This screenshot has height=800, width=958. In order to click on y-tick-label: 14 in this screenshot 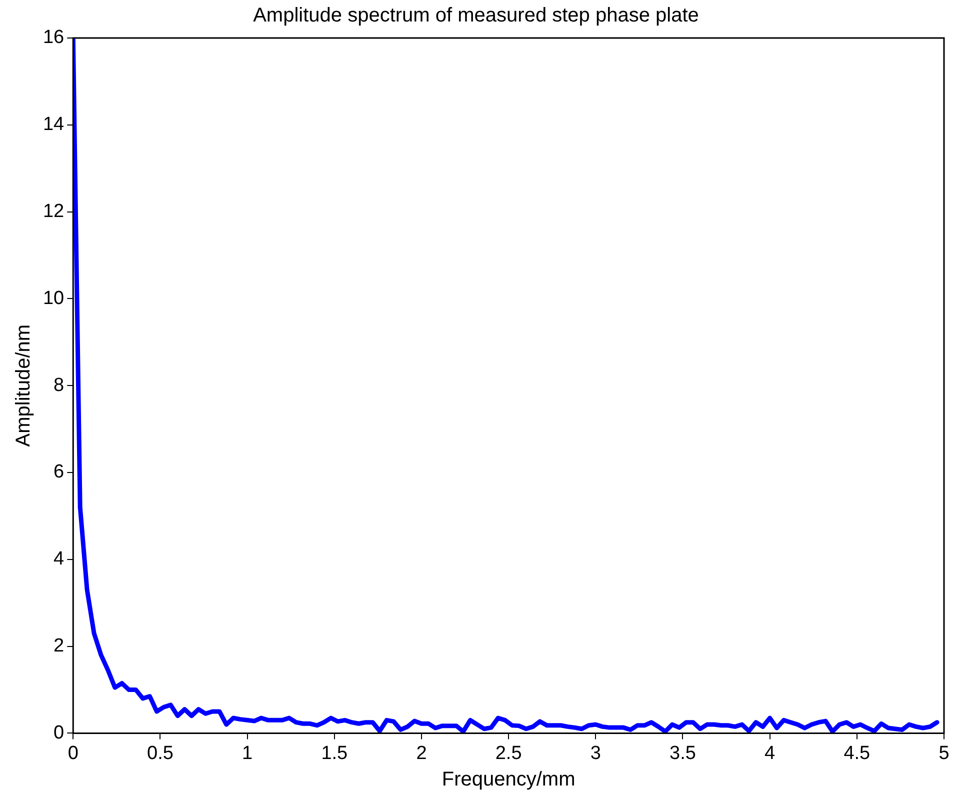, I will do `click(53, 125)`.